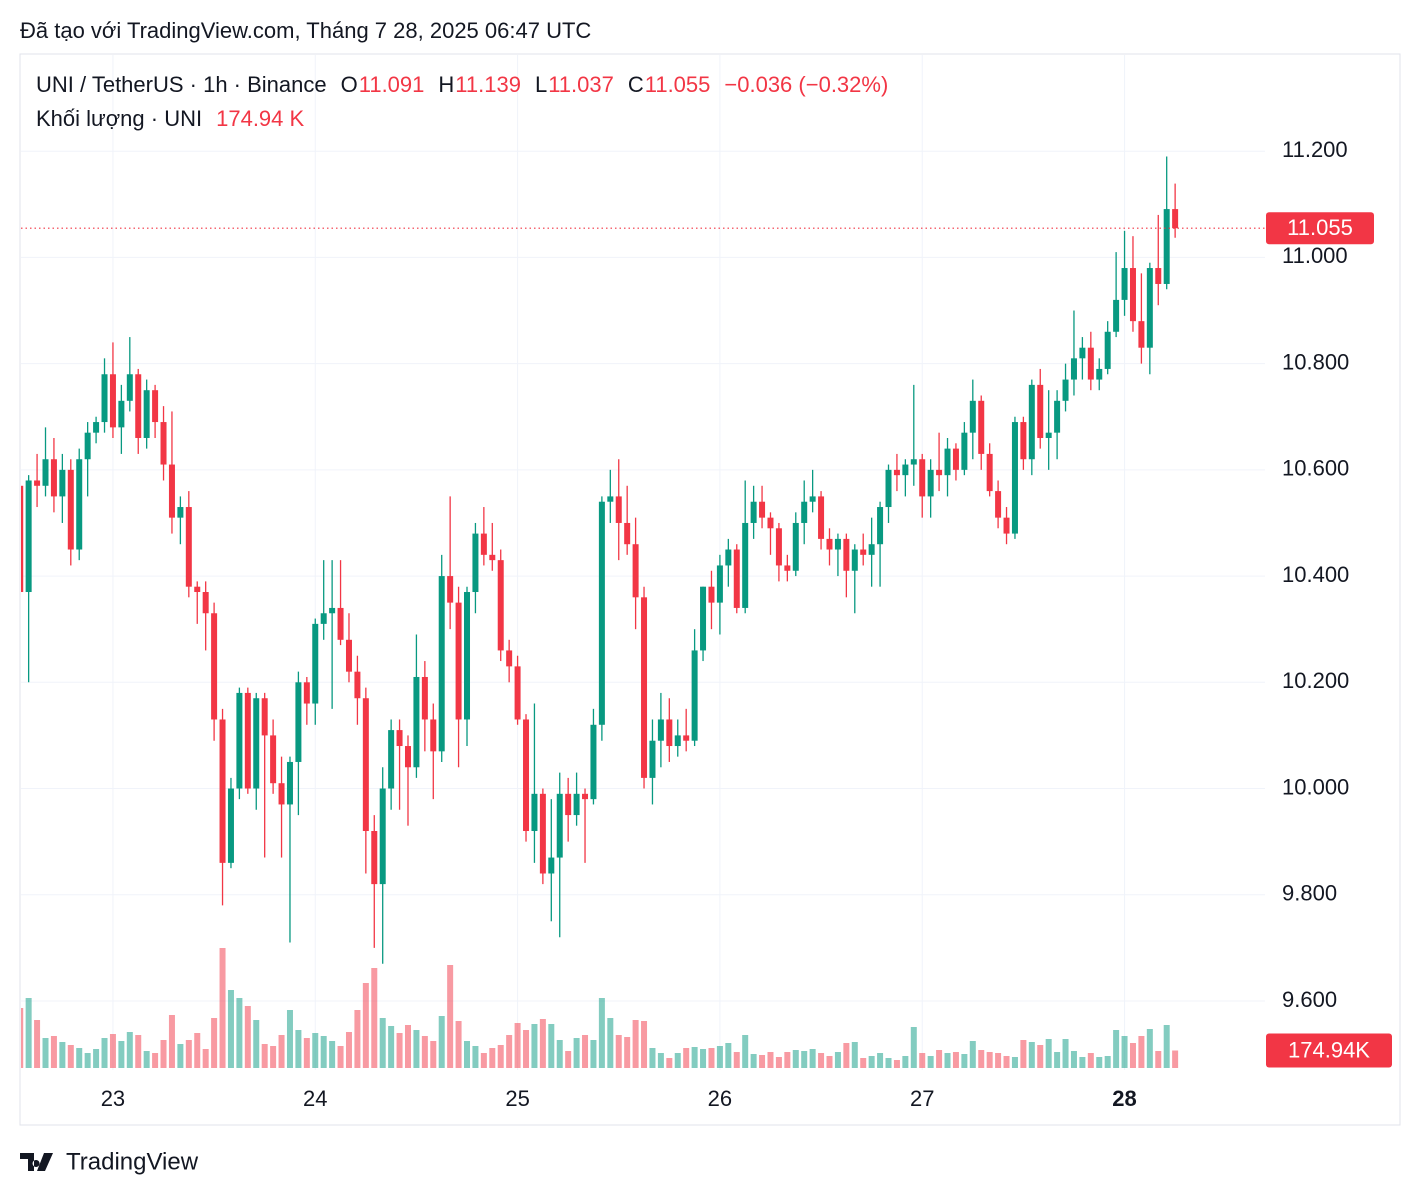  What do you see at coordinates (1315, 361) in the screenshot?
I see `y-tick-label: 10.800` at bounding box center [1315, 361].